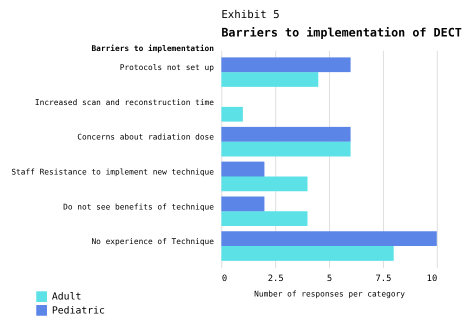 This screenshot has height=324, width=474. I want to click on legend-label: Adult, so click(67, 297).